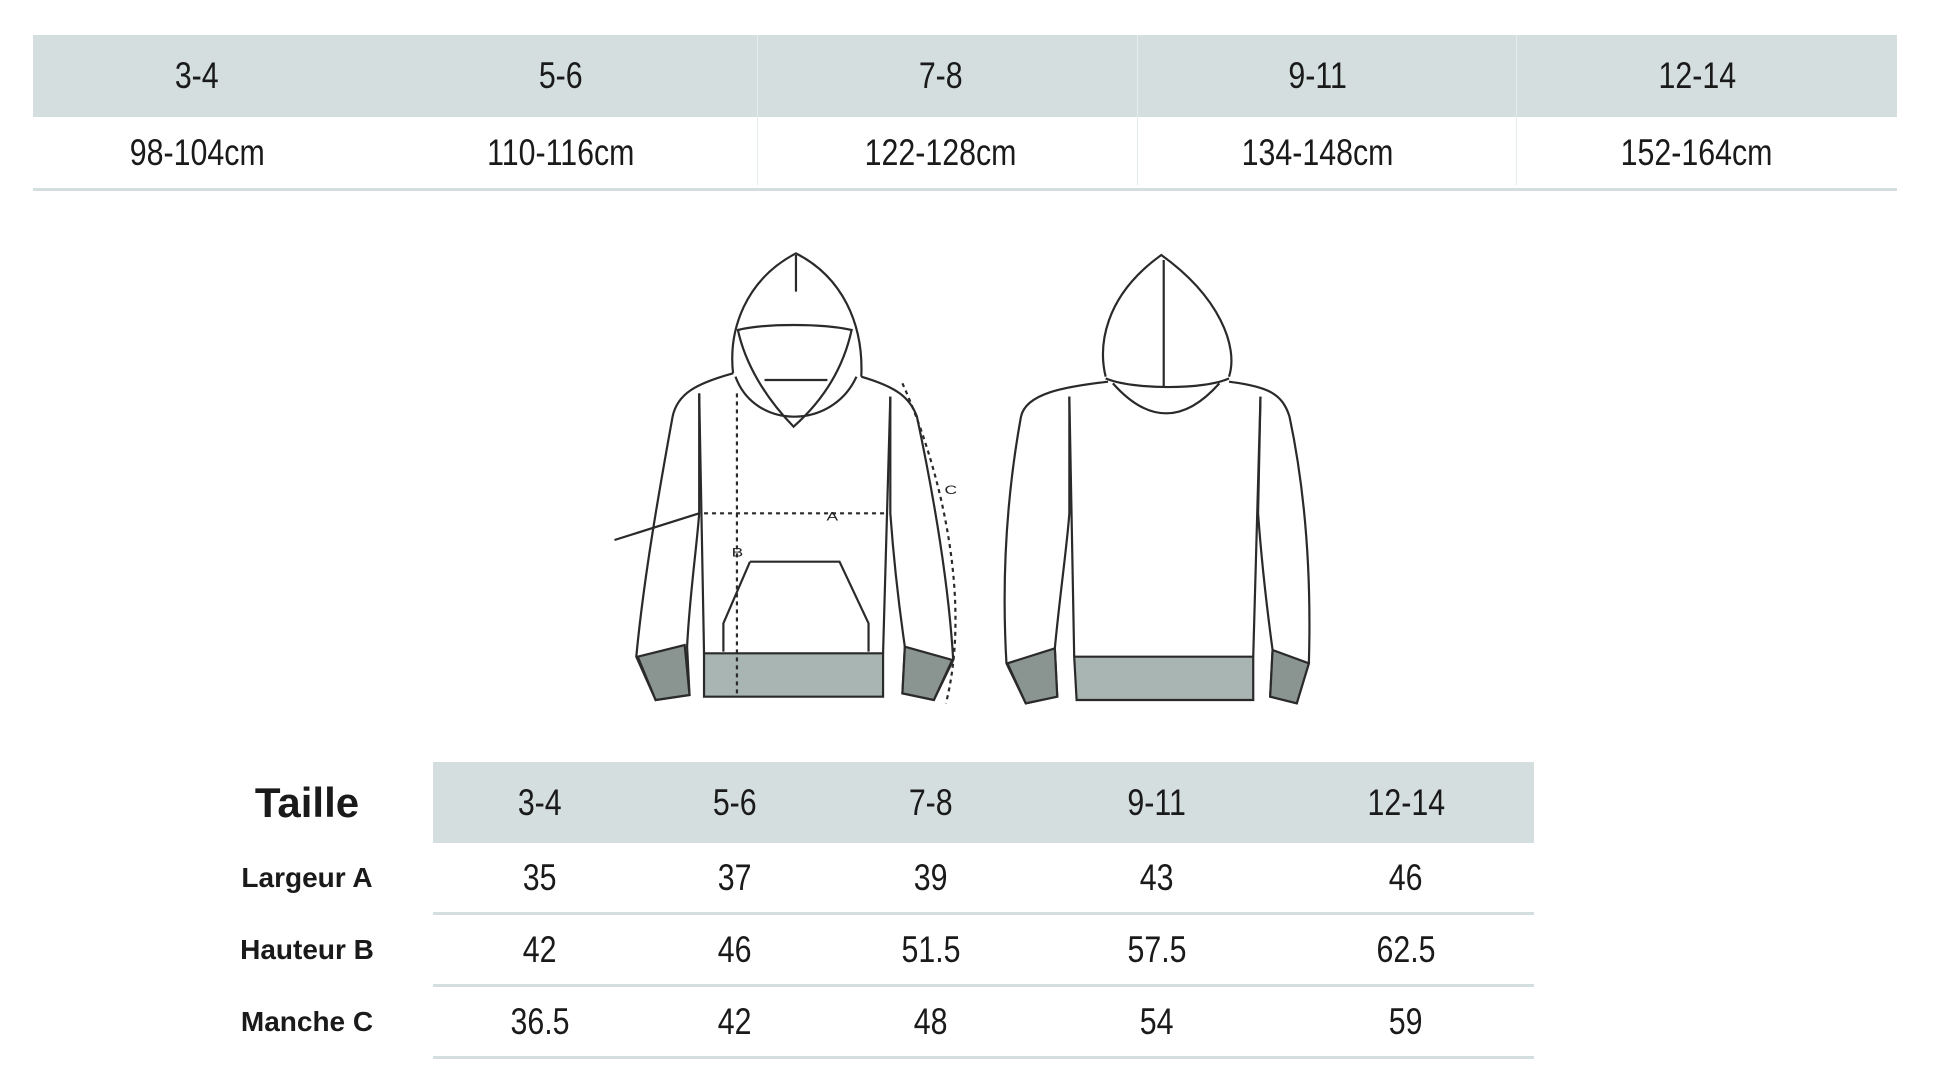 The width and height of the screenshot is (1946, 1065). What do you see at coordinates (738, 553) in the screenshot?
I see `measure-label-b: B` at bounding box center [738, 553].